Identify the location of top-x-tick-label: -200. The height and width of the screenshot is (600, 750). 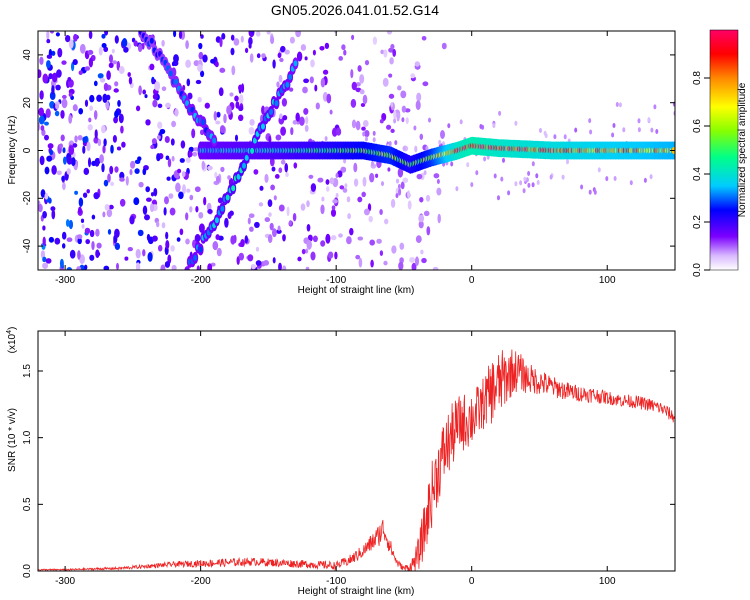
(201, 280).